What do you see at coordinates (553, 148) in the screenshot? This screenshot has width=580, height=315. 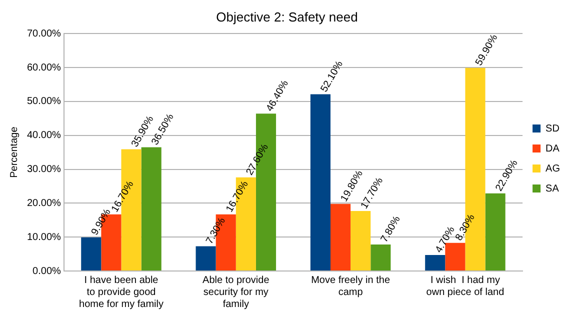 I see `legend-label: DA` at bounding box center [553, 148].